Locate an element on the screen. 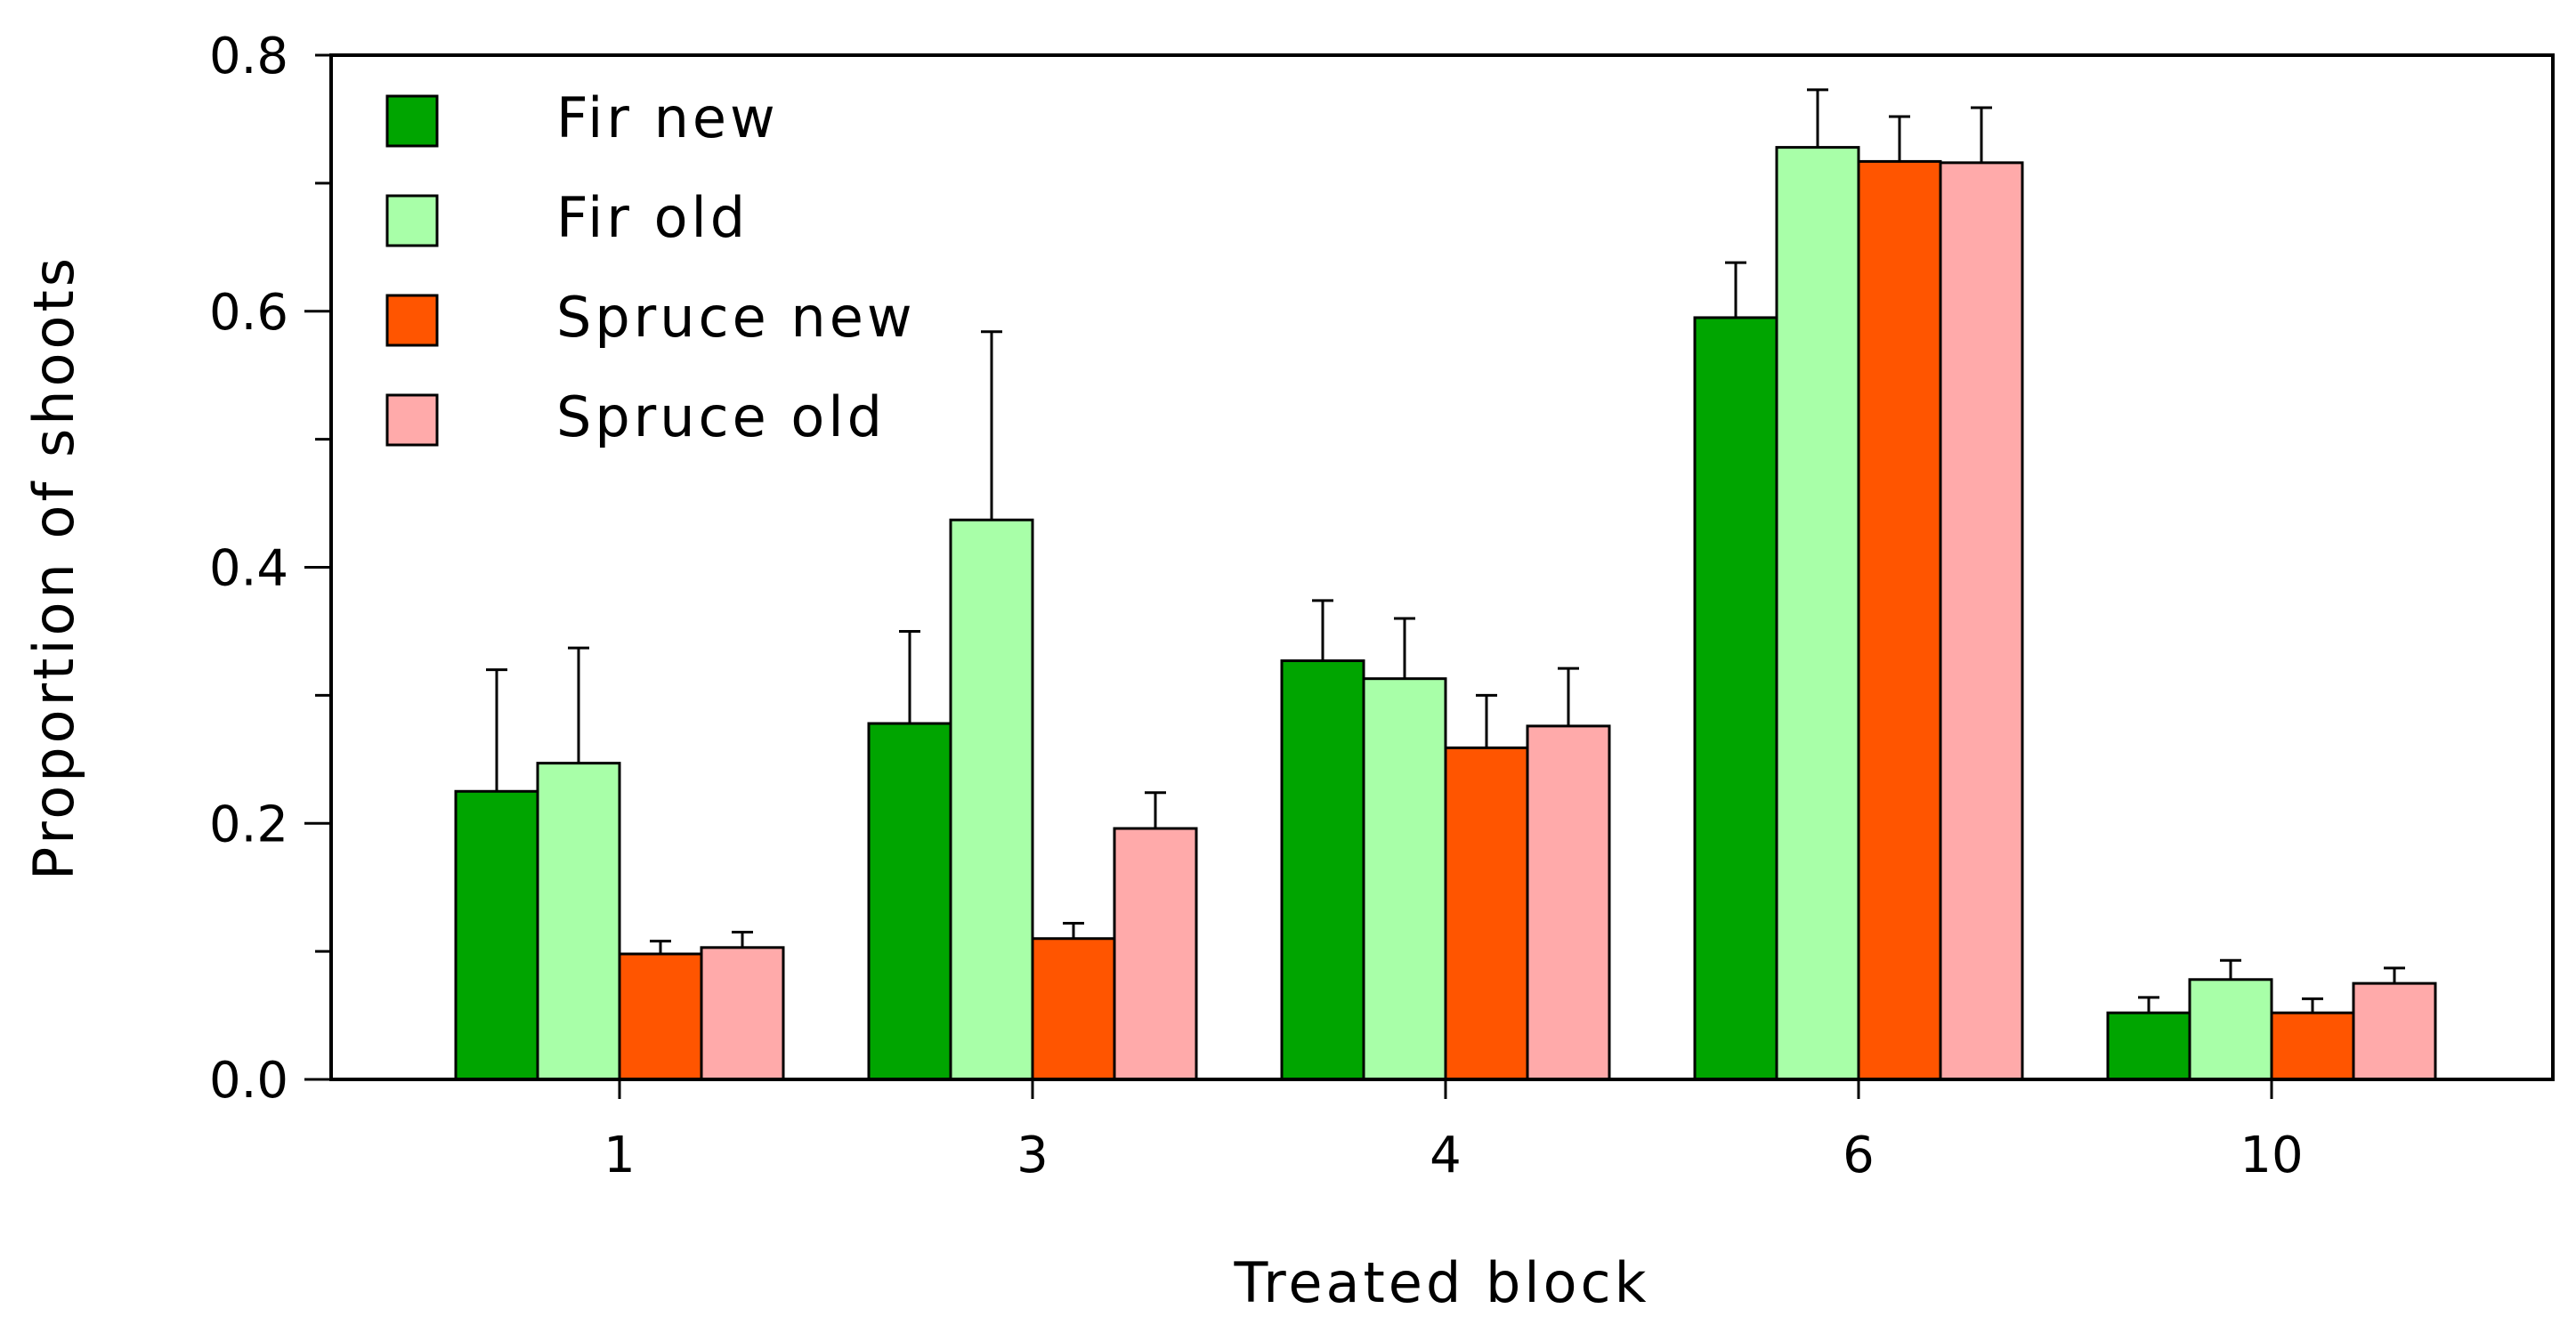  x-tick-label: 10 is located at coordinates (2271, 1155).